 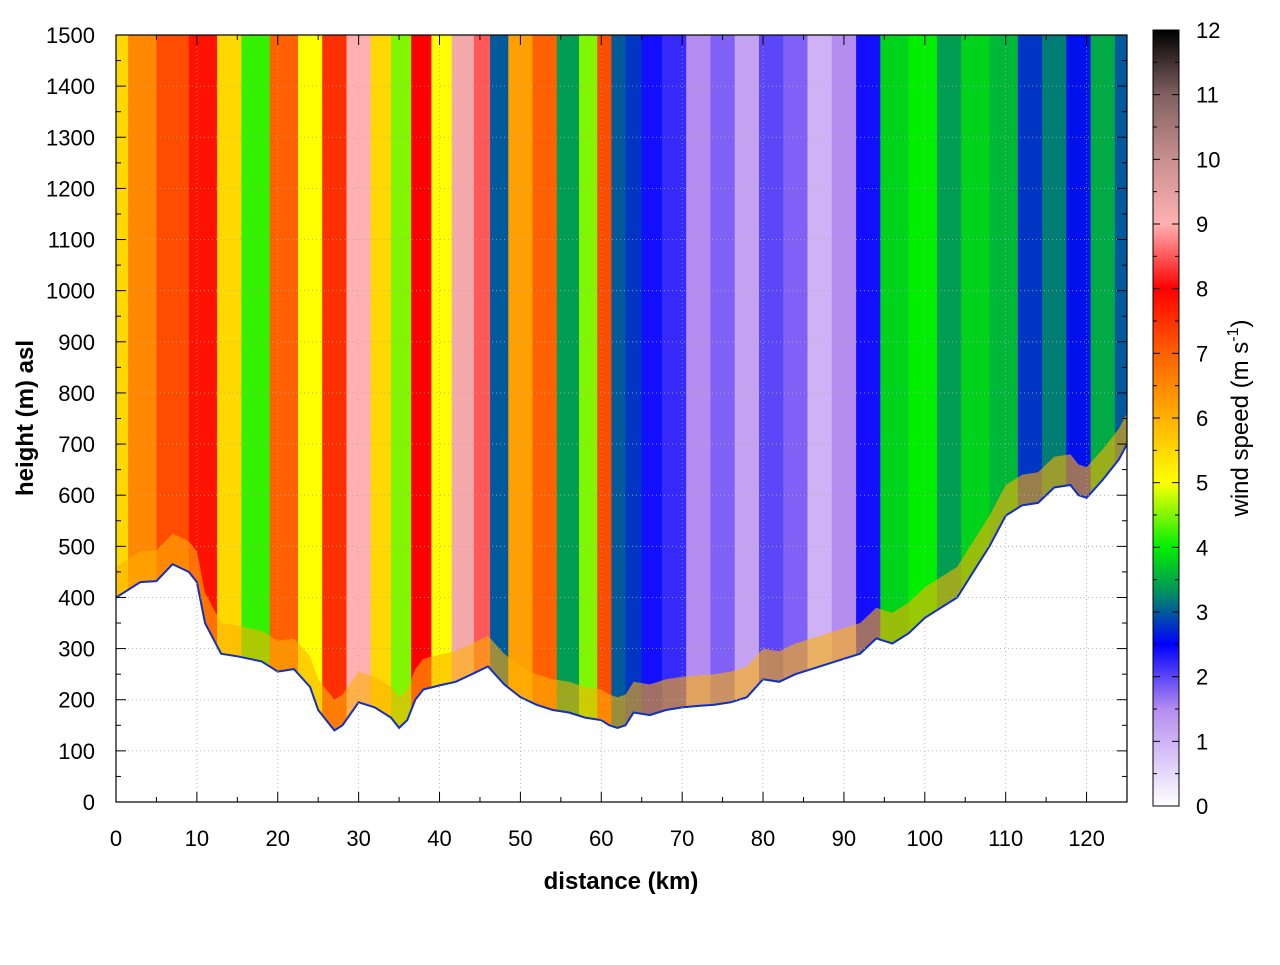 What do you see at coordinates (1202, 806) in the screenshot?
I see `colorbar-tick-label: 0` at bounding box center [1202, 806].